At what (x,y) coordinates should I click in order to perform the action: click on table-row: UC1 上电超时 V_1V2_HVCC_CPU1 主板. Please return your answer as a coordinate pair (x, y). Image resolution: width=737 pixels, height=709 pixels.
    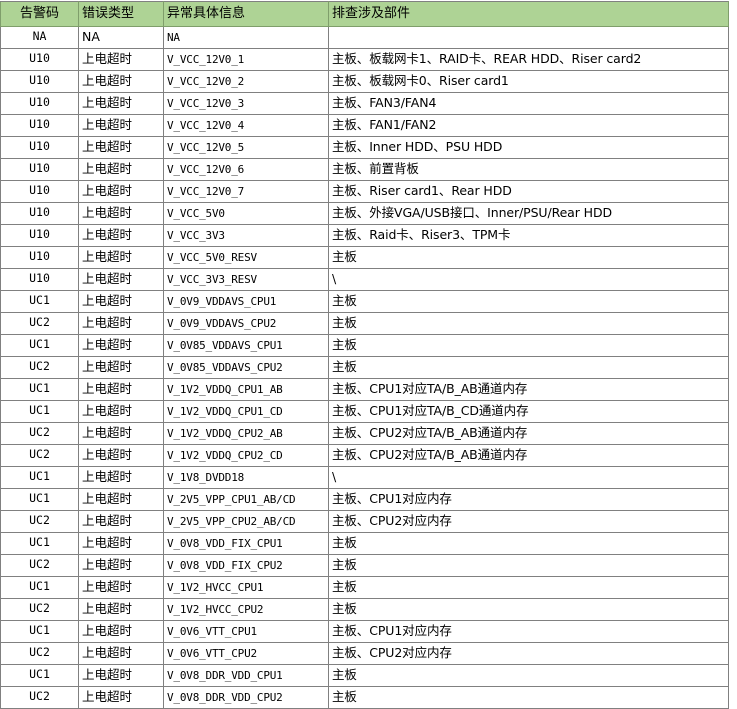
    Looking at the image, I should click on (364, 587).